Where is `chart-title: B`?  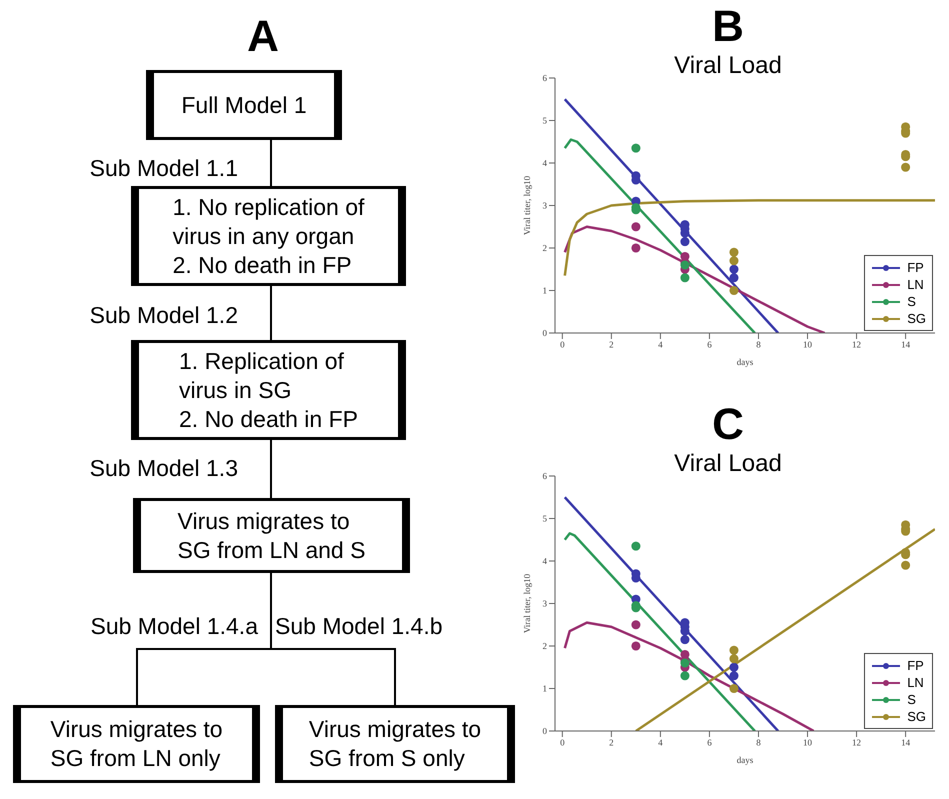
chart-title: B is located at coordinates (728, 29).